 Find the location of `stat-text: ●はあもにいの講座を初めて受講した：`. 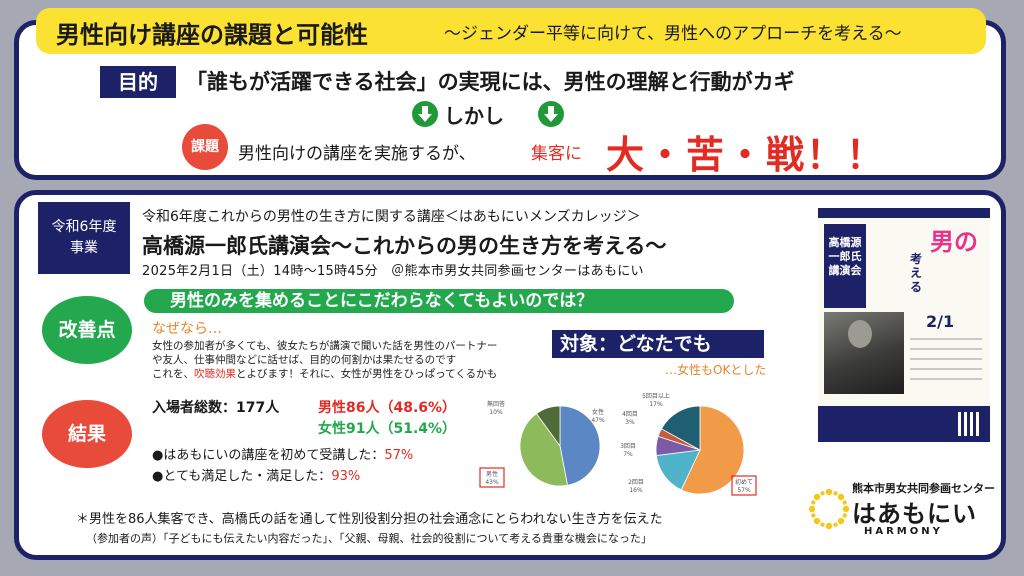

stat-text: ●はあもにいの講座を初めて受講した： is located at coordinates (268, 455).